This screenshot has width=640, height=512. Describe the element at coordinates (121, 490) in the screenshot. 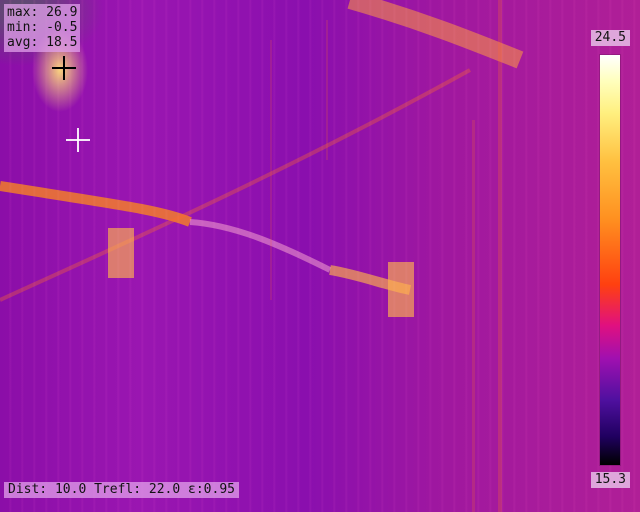

I see `measurement-parameters: Dist: 10.0 Trefl: 22.0 ε:0.95` at that location.